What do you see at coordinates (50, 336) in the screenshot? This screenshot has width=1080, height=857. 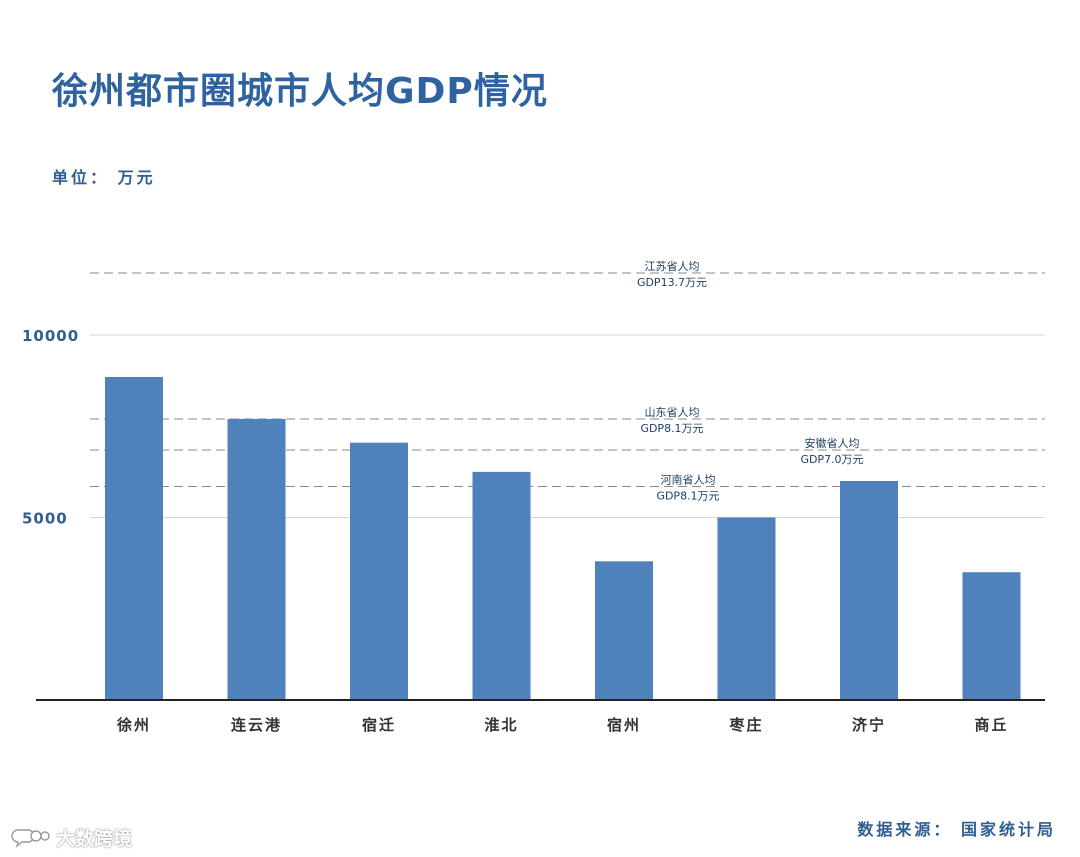 I see `y-tick-label-1: 10000` at bounding box center [50, 336].